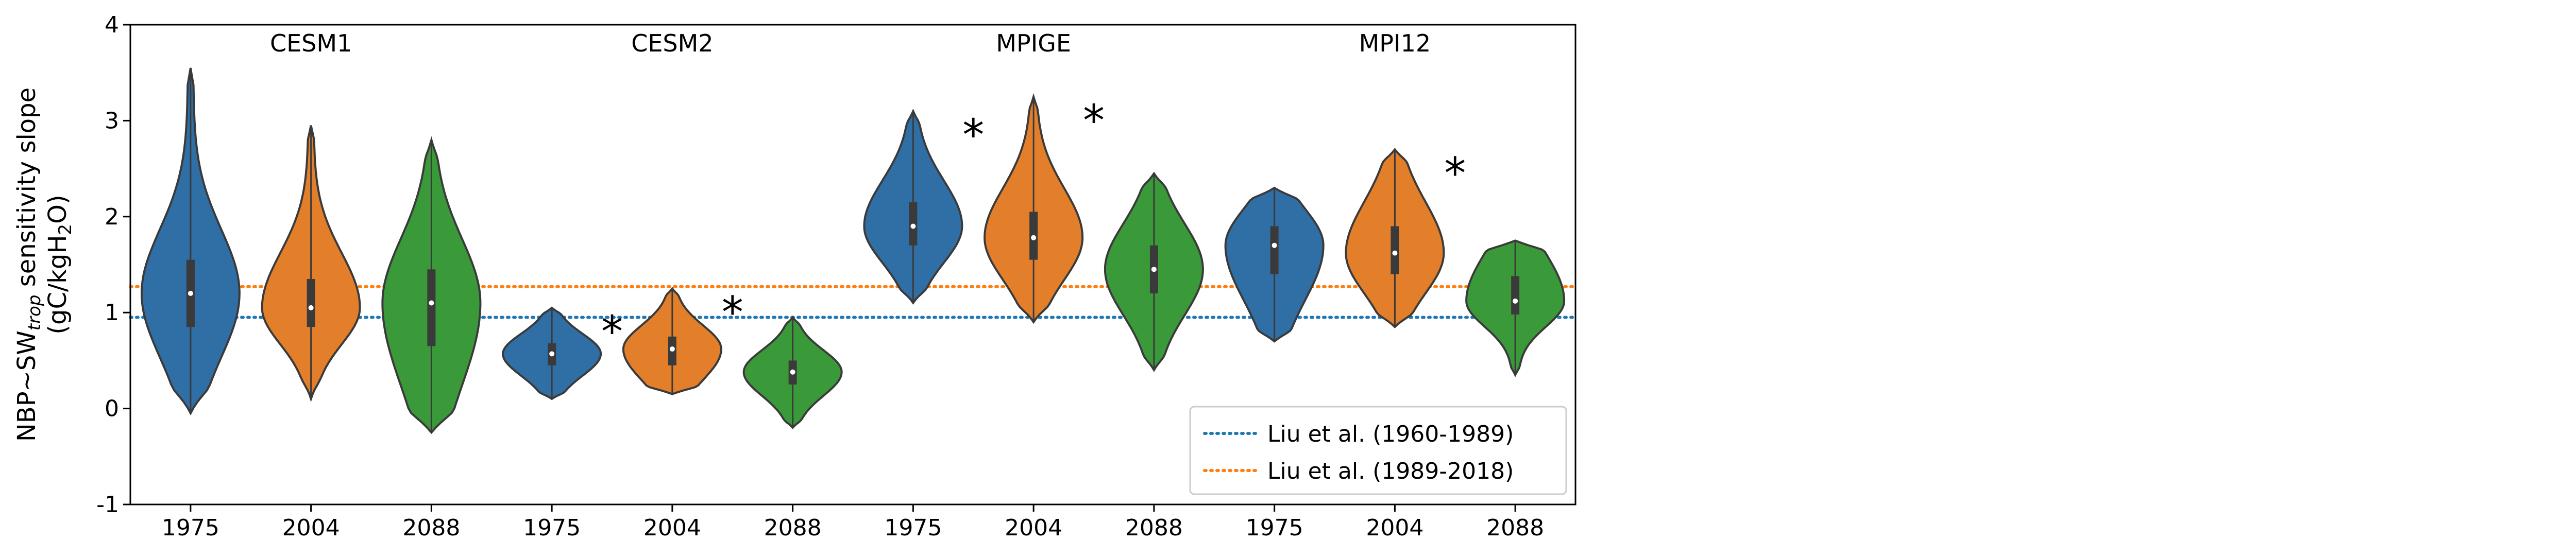 The image size is (2576, 558). Describe the element at coordinates (672, 43) in the screenshot. I see `group-title-cesm2: CESM2` at that location.